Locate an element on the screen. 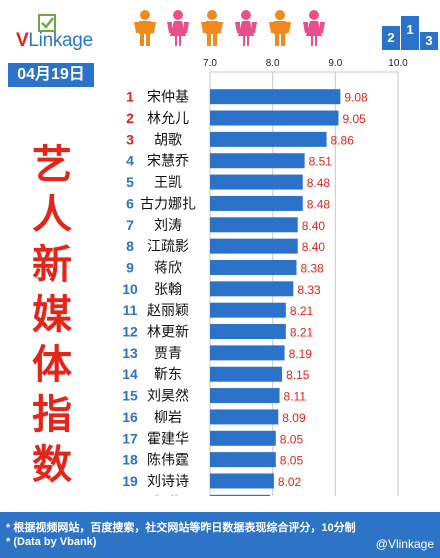 The height and width of the screenshot is (558, 440). title-char: 媒 is located at coordinates (52, 314).